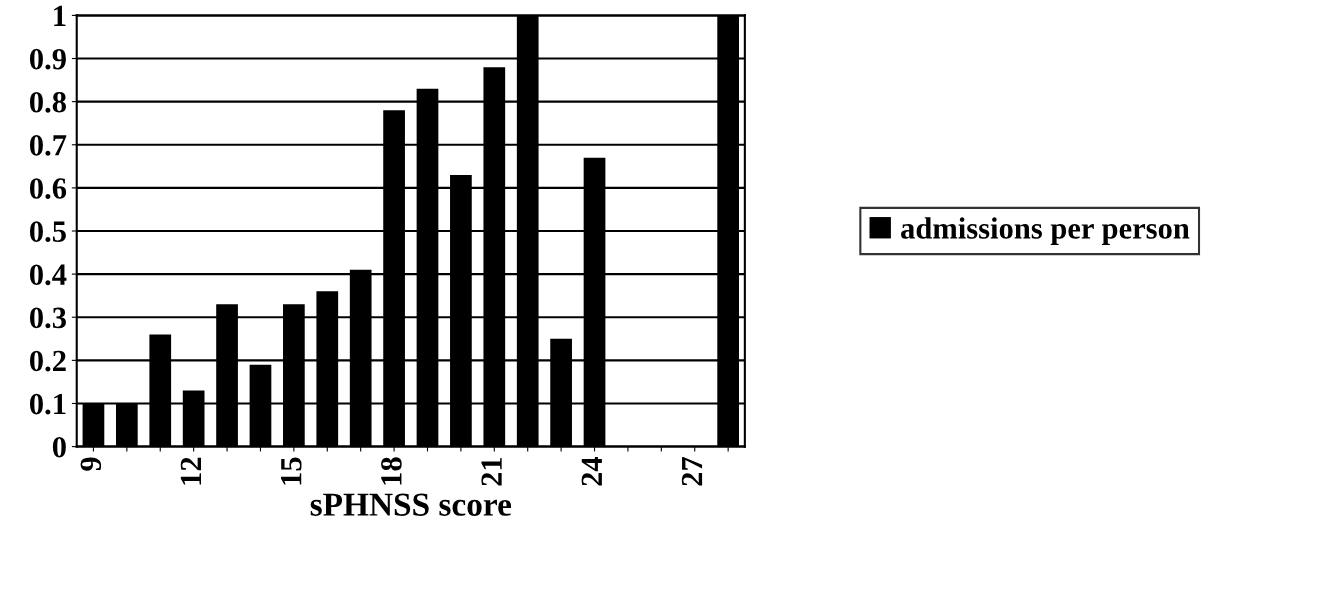  I want to click on y-tick-label: 0.1, so click(47, 404).